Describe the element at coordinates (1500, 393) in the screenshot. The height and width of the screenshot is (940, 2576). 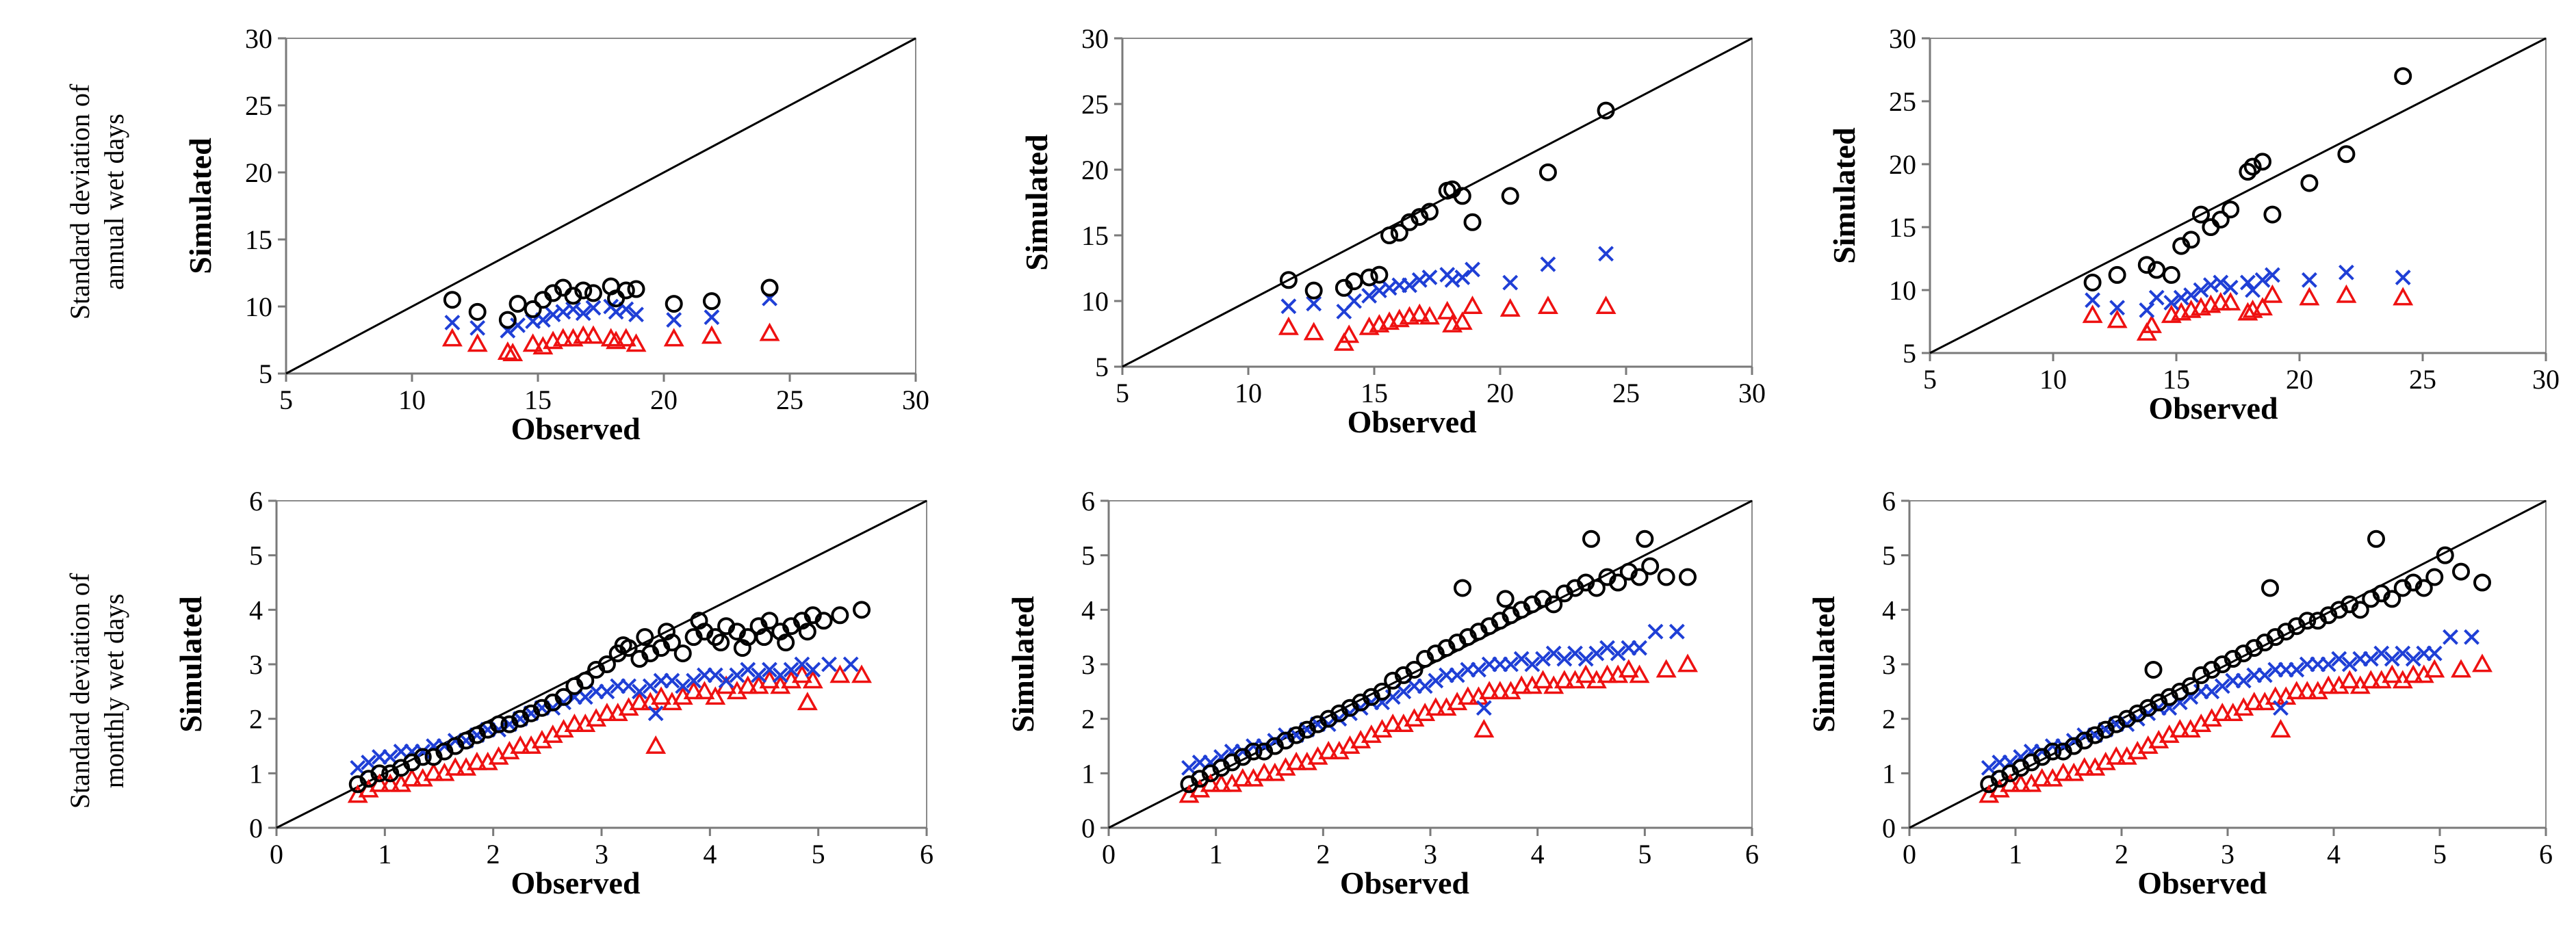
I see `x-tick-label: 20` at that location.